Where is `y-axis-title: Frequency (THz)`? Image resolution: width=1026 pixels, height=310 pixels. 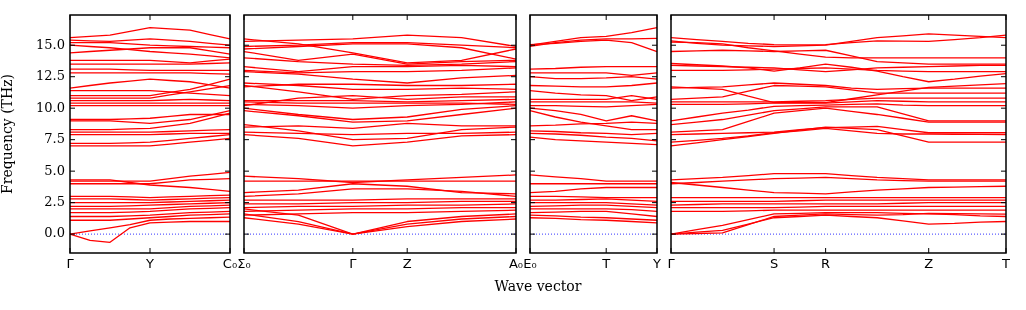
y-axis-title: Frequency (THz) is located at coordinates (8, 134).